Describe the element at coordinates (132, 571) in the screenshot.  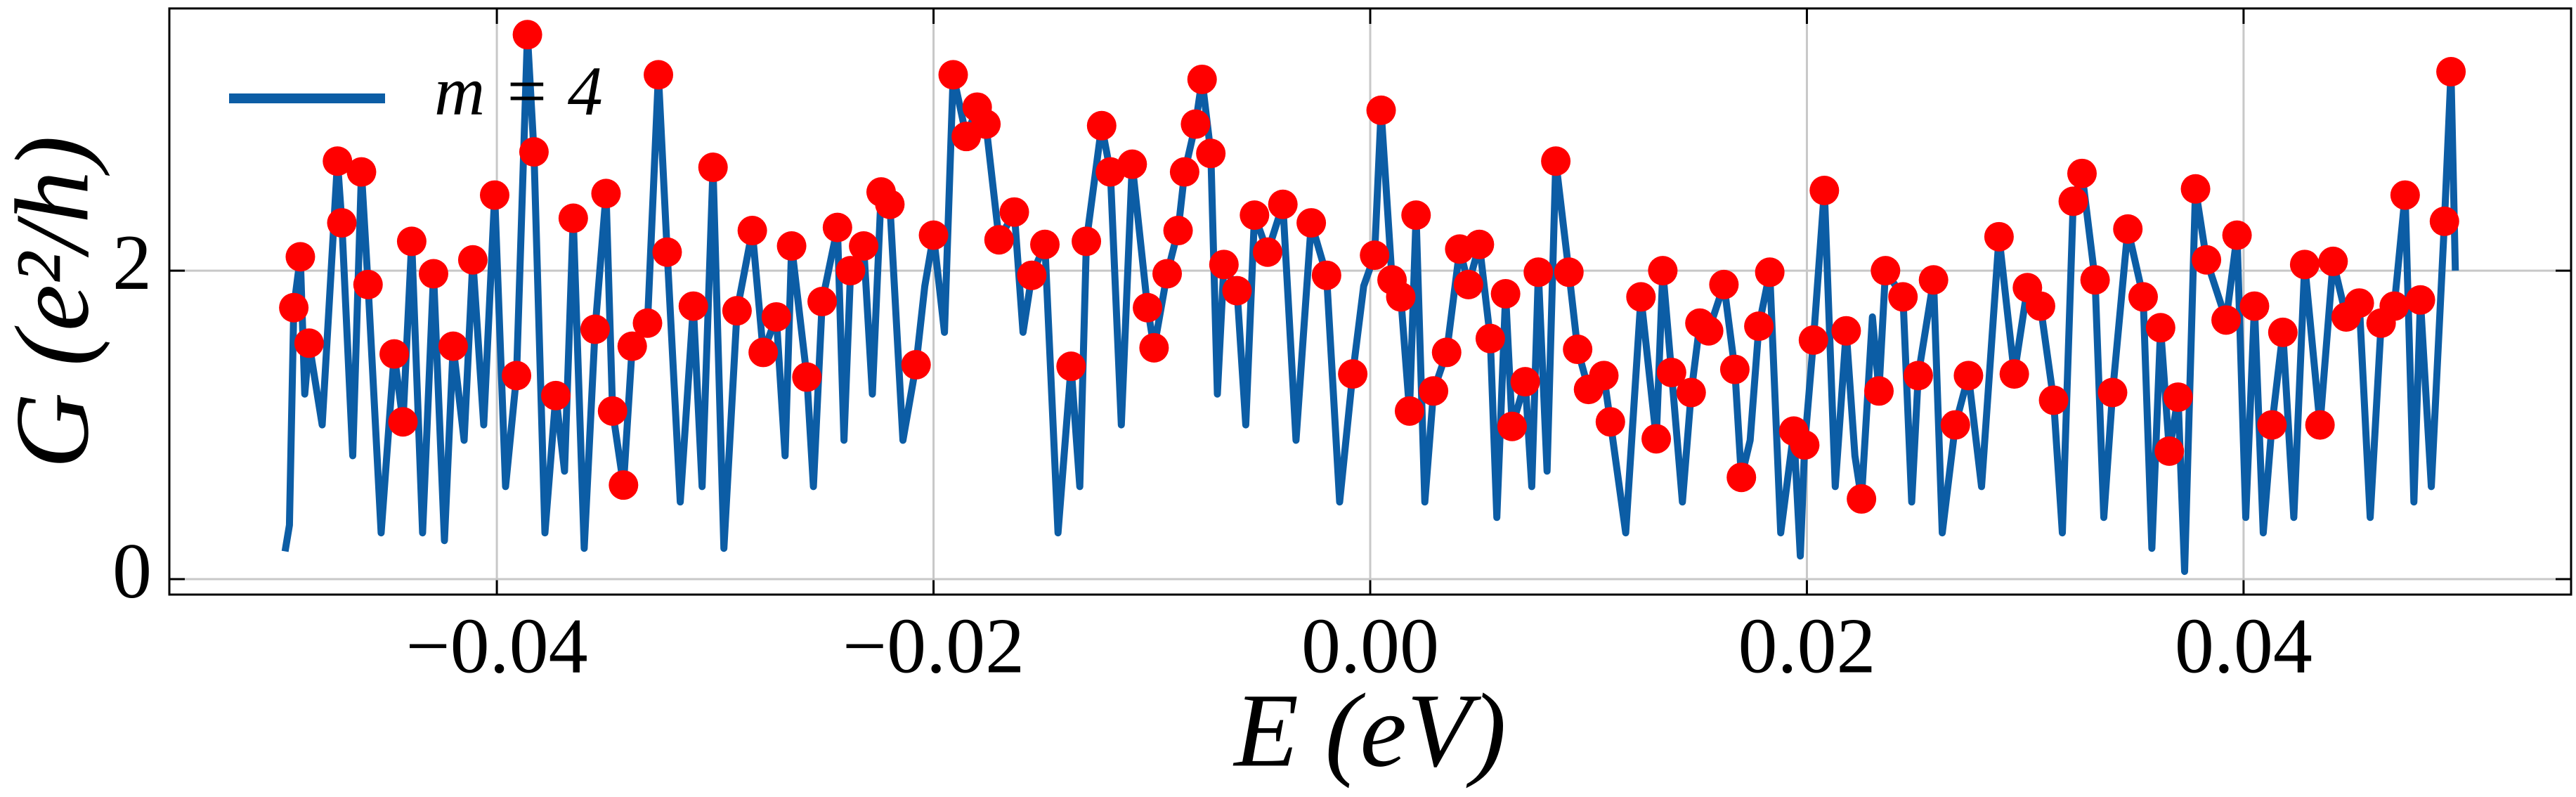
I see `y-tick-label: 0` at that location.